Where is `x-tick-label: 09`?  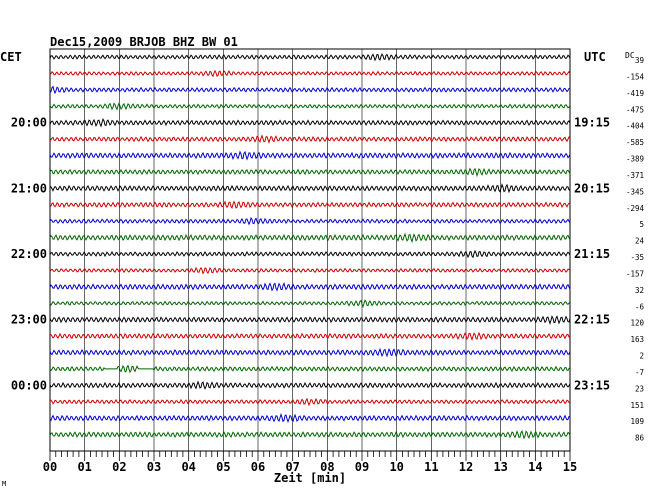 x-tick-label: 09 is located at coordinates (362, 467).